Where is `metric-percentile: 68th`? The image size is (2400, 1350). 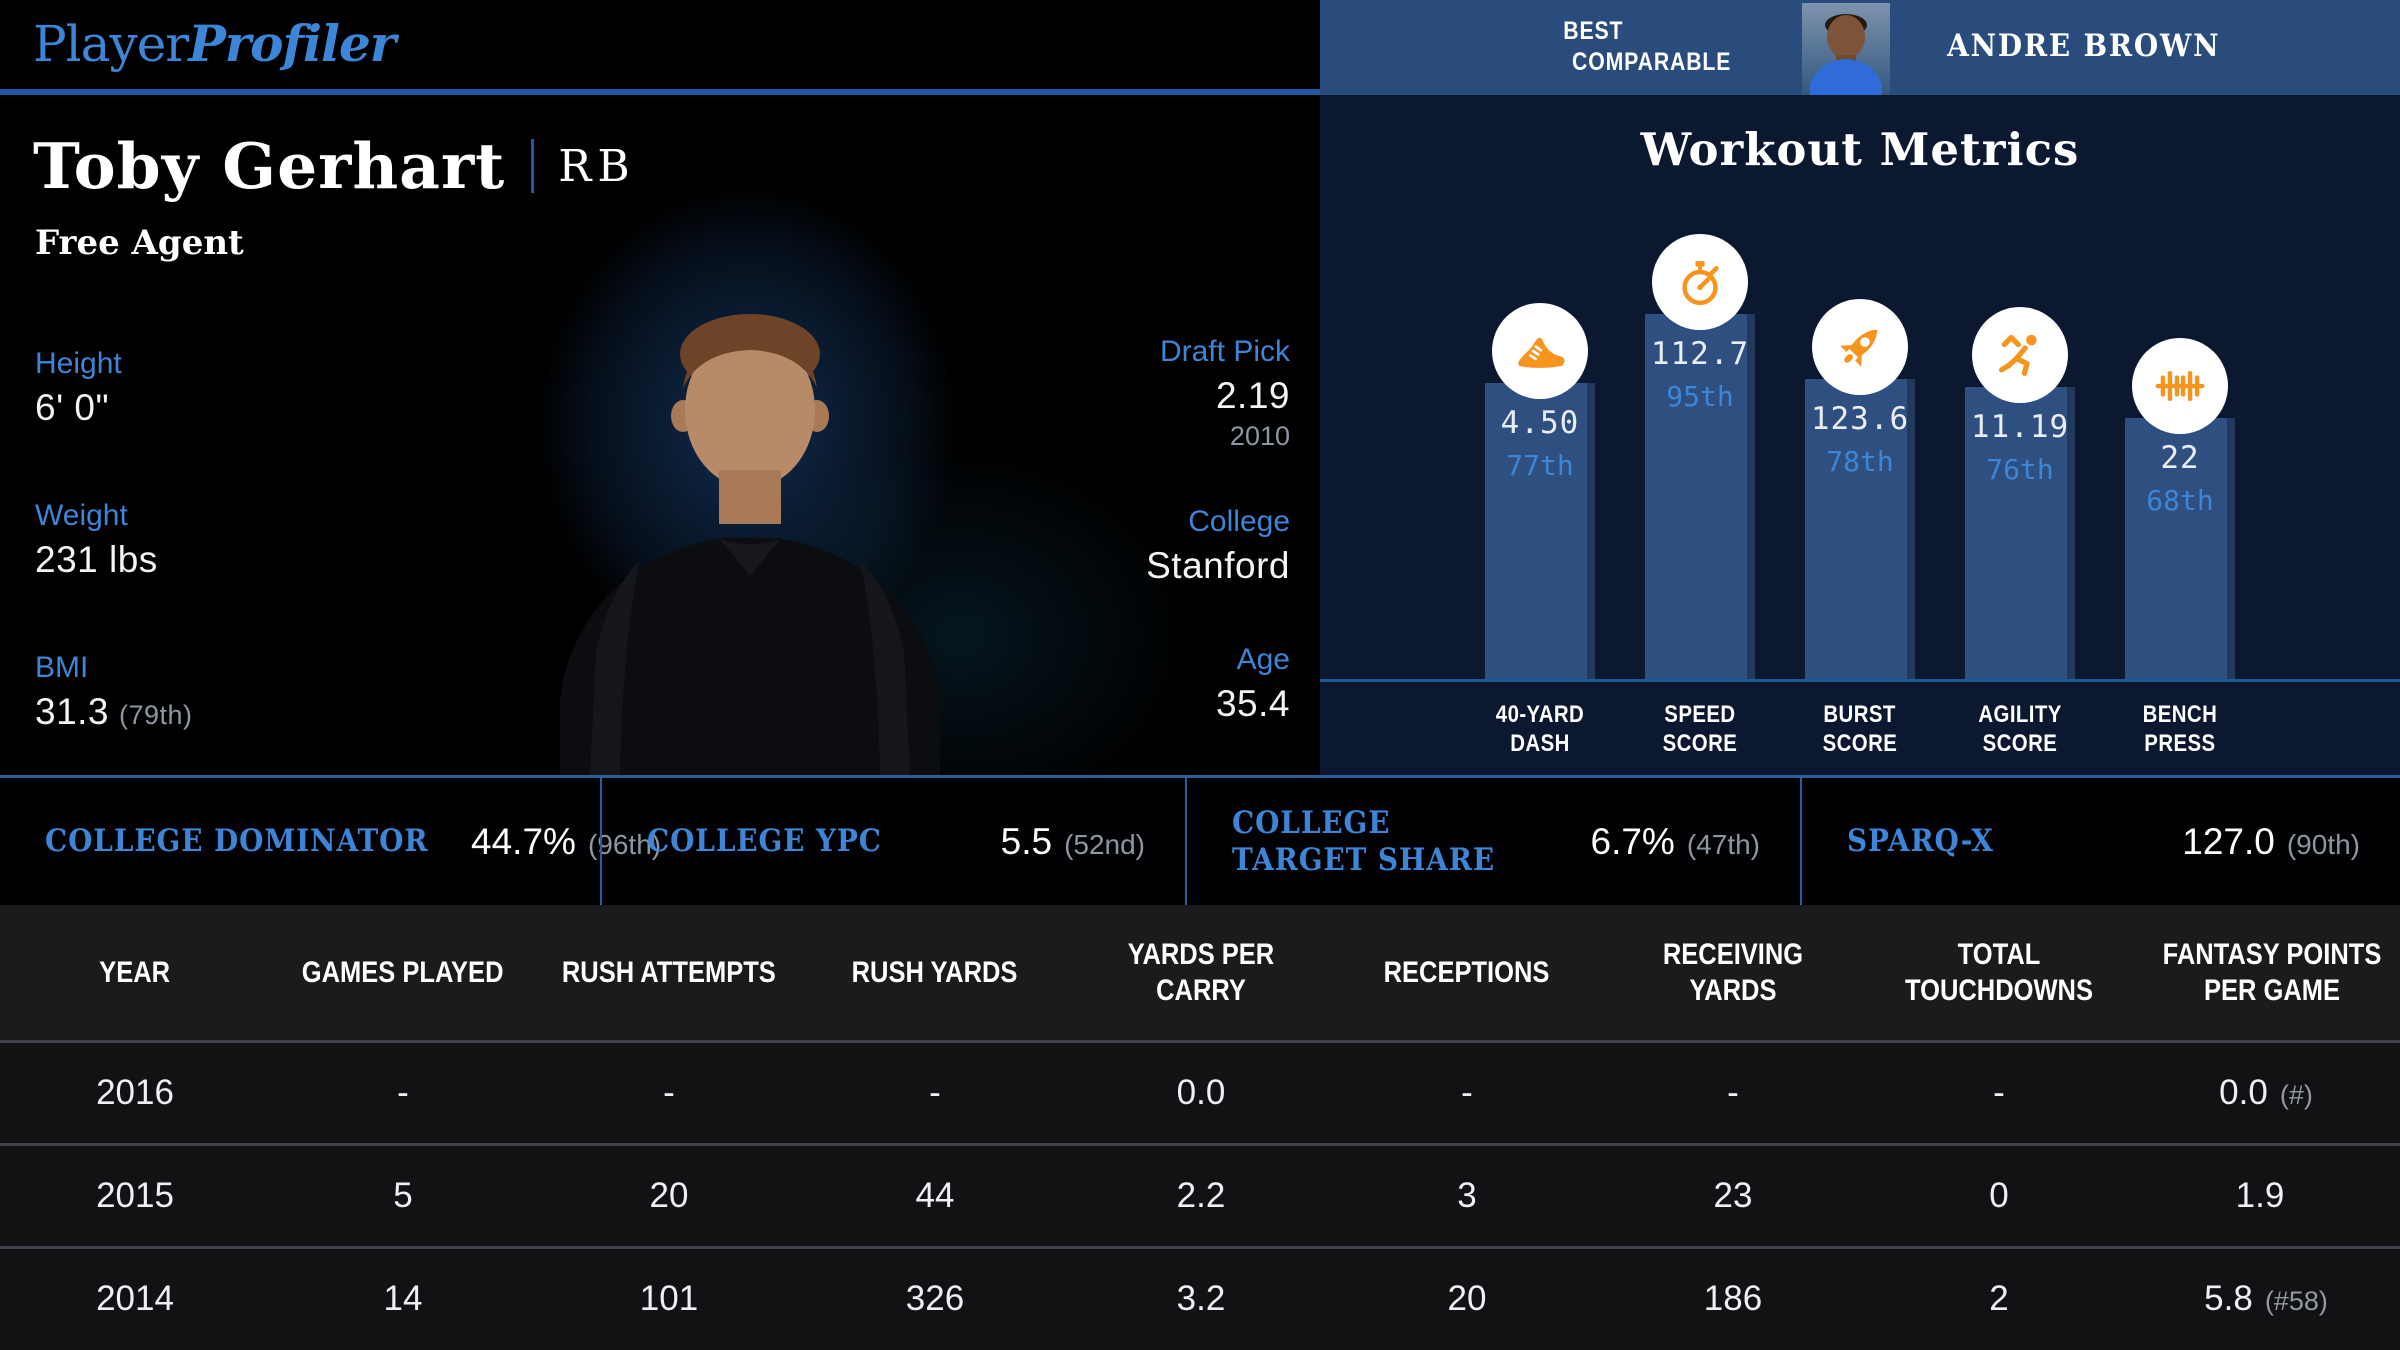
metric-percentile: 68th is located at coordinates (2180, 500).